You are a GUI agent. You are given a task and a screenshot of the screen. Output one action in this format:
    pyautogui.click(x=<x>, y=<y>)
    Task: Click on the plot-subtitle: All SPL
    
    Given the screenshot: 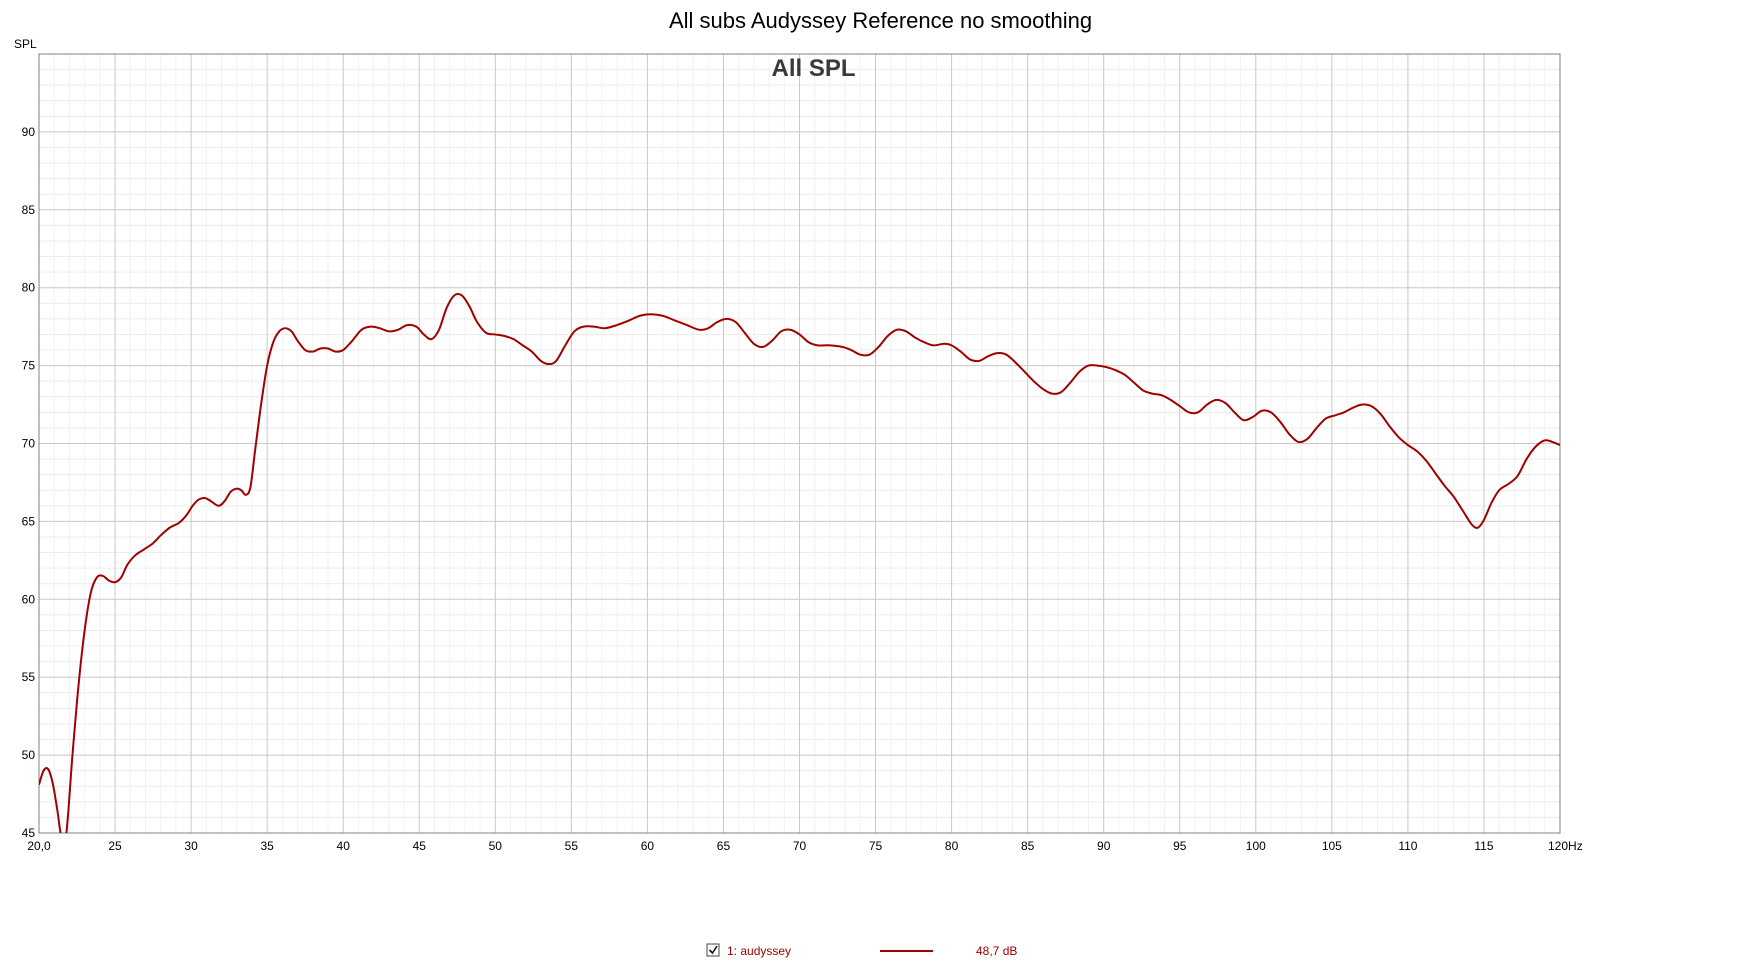 What is the action you would take?
    pyautogui.click(x=813, y=68)
    